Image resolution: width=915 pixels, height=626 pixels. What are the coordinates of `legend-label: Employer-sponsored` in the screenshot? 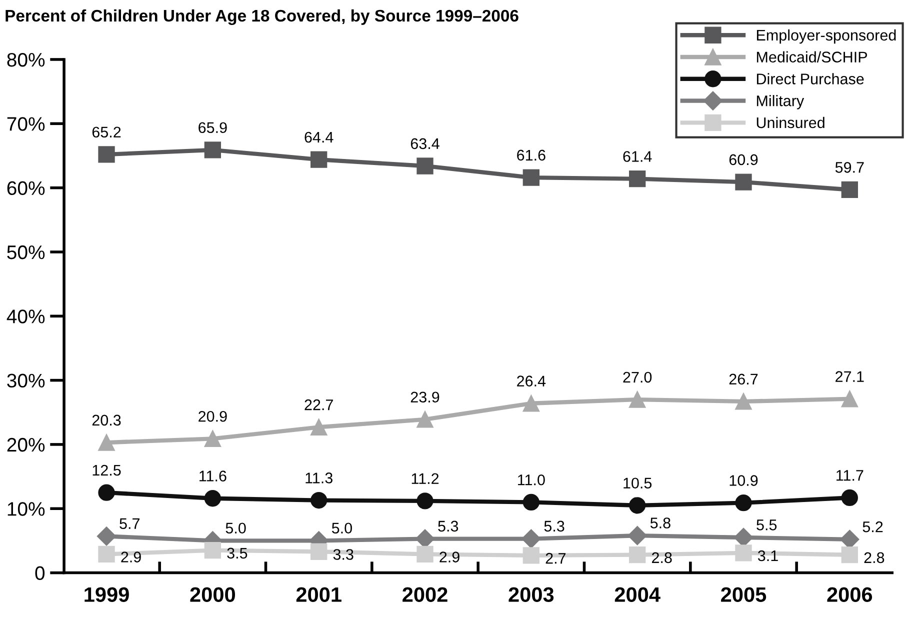 It's located at (826, 36).